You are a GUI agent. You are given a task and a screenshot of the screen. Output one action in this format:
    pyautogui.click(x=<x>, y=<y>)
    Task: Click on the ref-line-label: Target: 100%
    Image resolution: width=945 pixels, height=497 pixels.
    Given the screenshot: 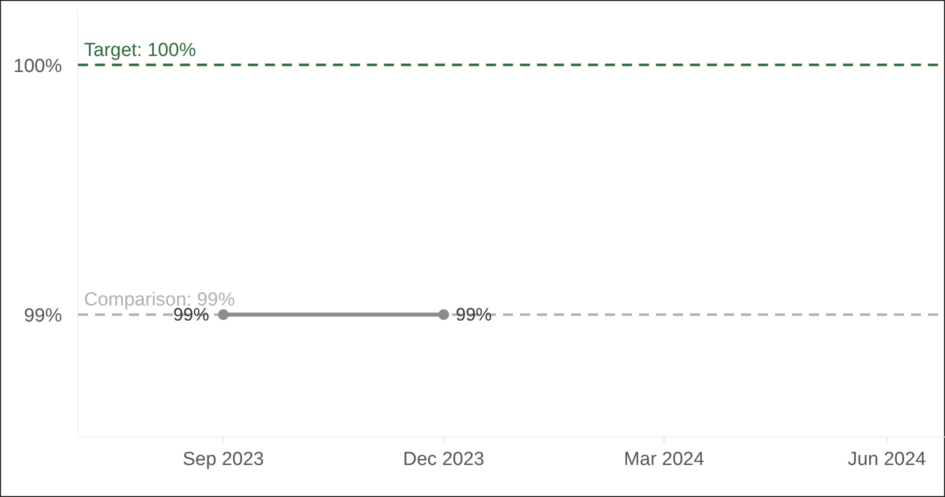 What is the action you would take?
    pyautogui.click(x=140, y=50)
    